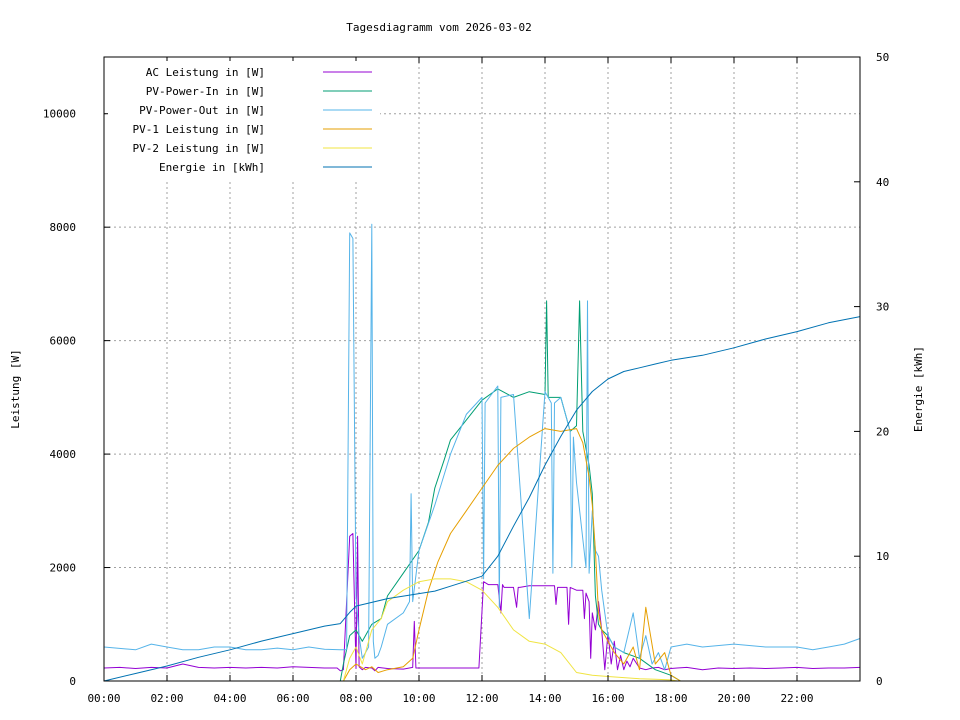 Image resolution: width=960 pixels, height=720 pixels. What do you see at coordinates (103, 698) in the screenshot?
I see `x-tick-label: 00:00` at bounding box center [103, 698].